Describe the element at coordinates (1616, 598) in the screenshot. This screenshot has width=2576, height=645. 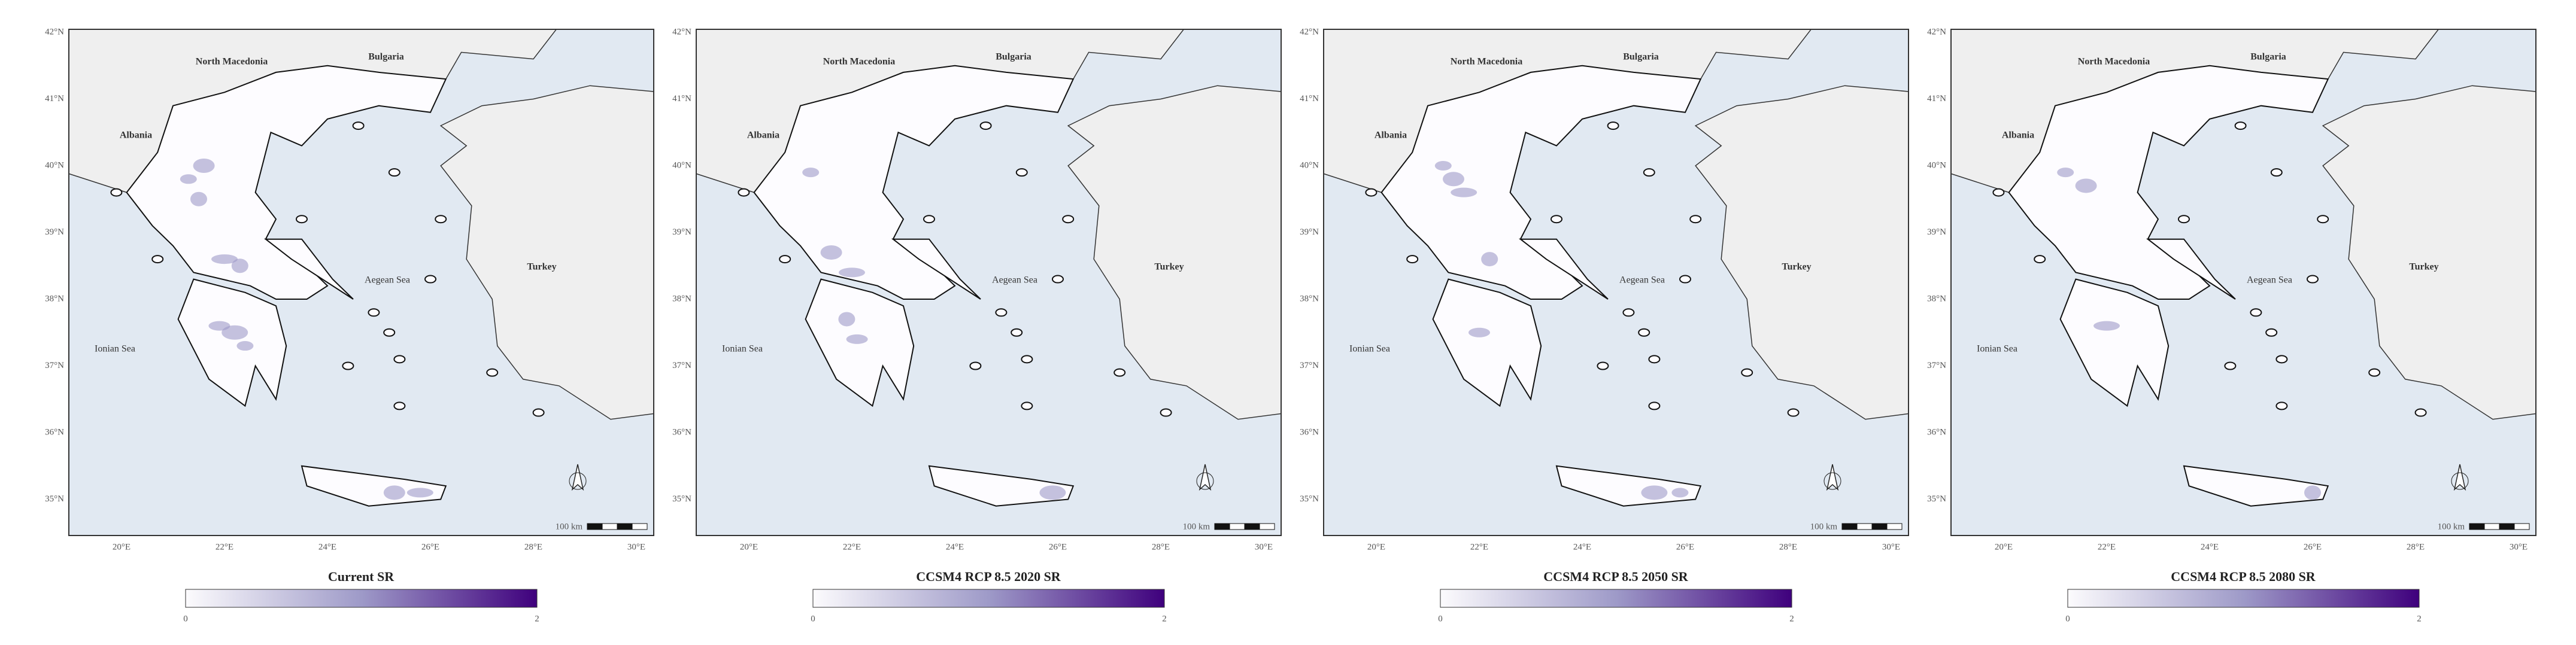
I see `colorbar` at that location.